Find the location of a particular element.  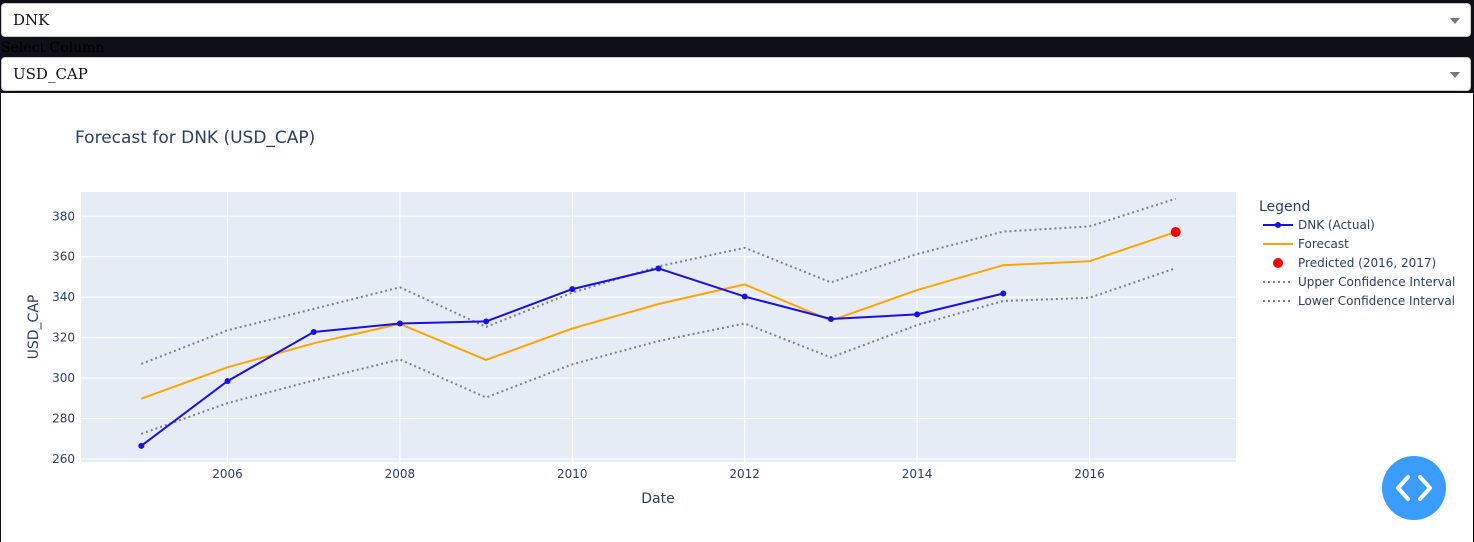

legend-item-lower-confidence-interval: Lower Confidence Interval is located at coordinates (1359, 301).